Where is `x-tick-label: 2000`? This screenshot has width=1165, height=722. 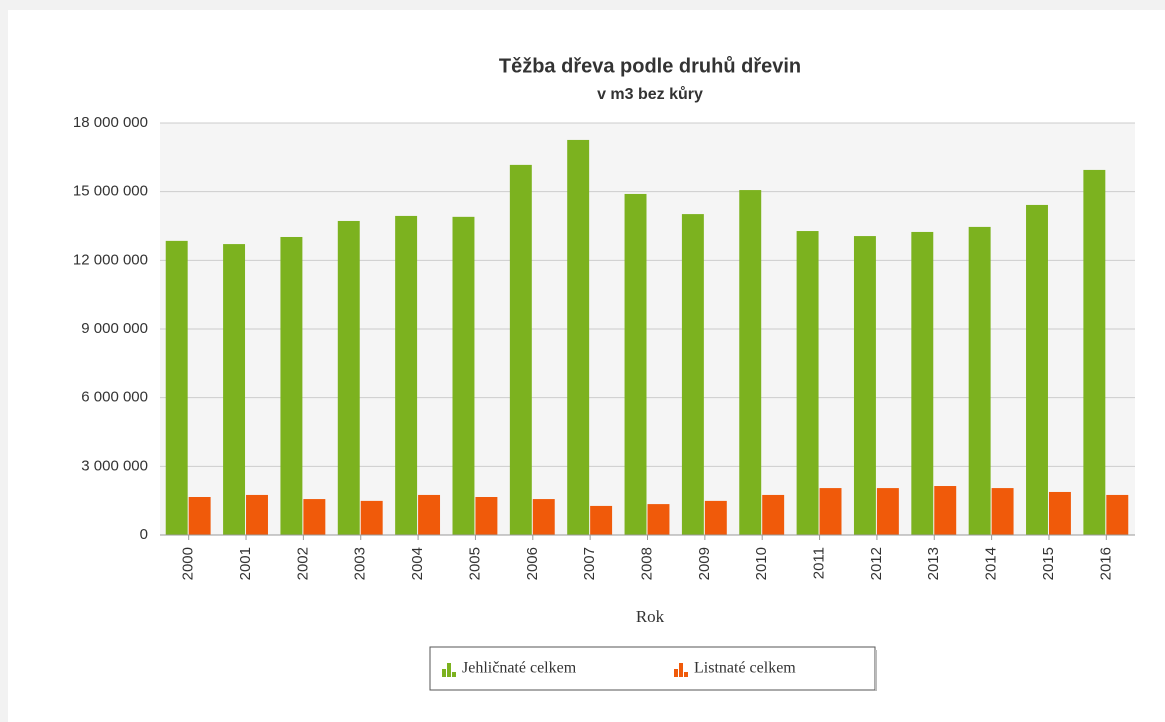
x-tick-label: 2000 is located at coordinates (188, 563).